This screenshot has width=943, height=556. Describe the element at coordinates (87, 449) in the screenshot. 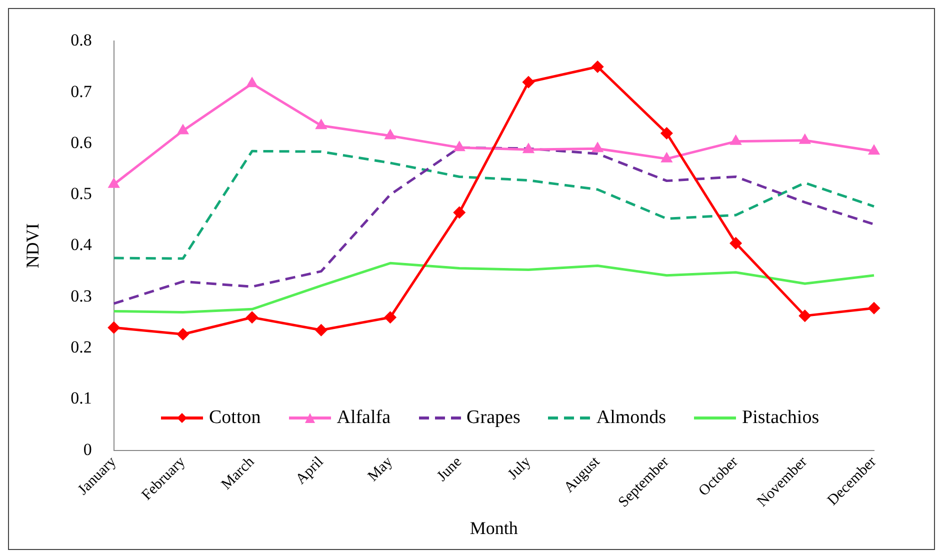

I see `y-tick-label: 0` at that location.